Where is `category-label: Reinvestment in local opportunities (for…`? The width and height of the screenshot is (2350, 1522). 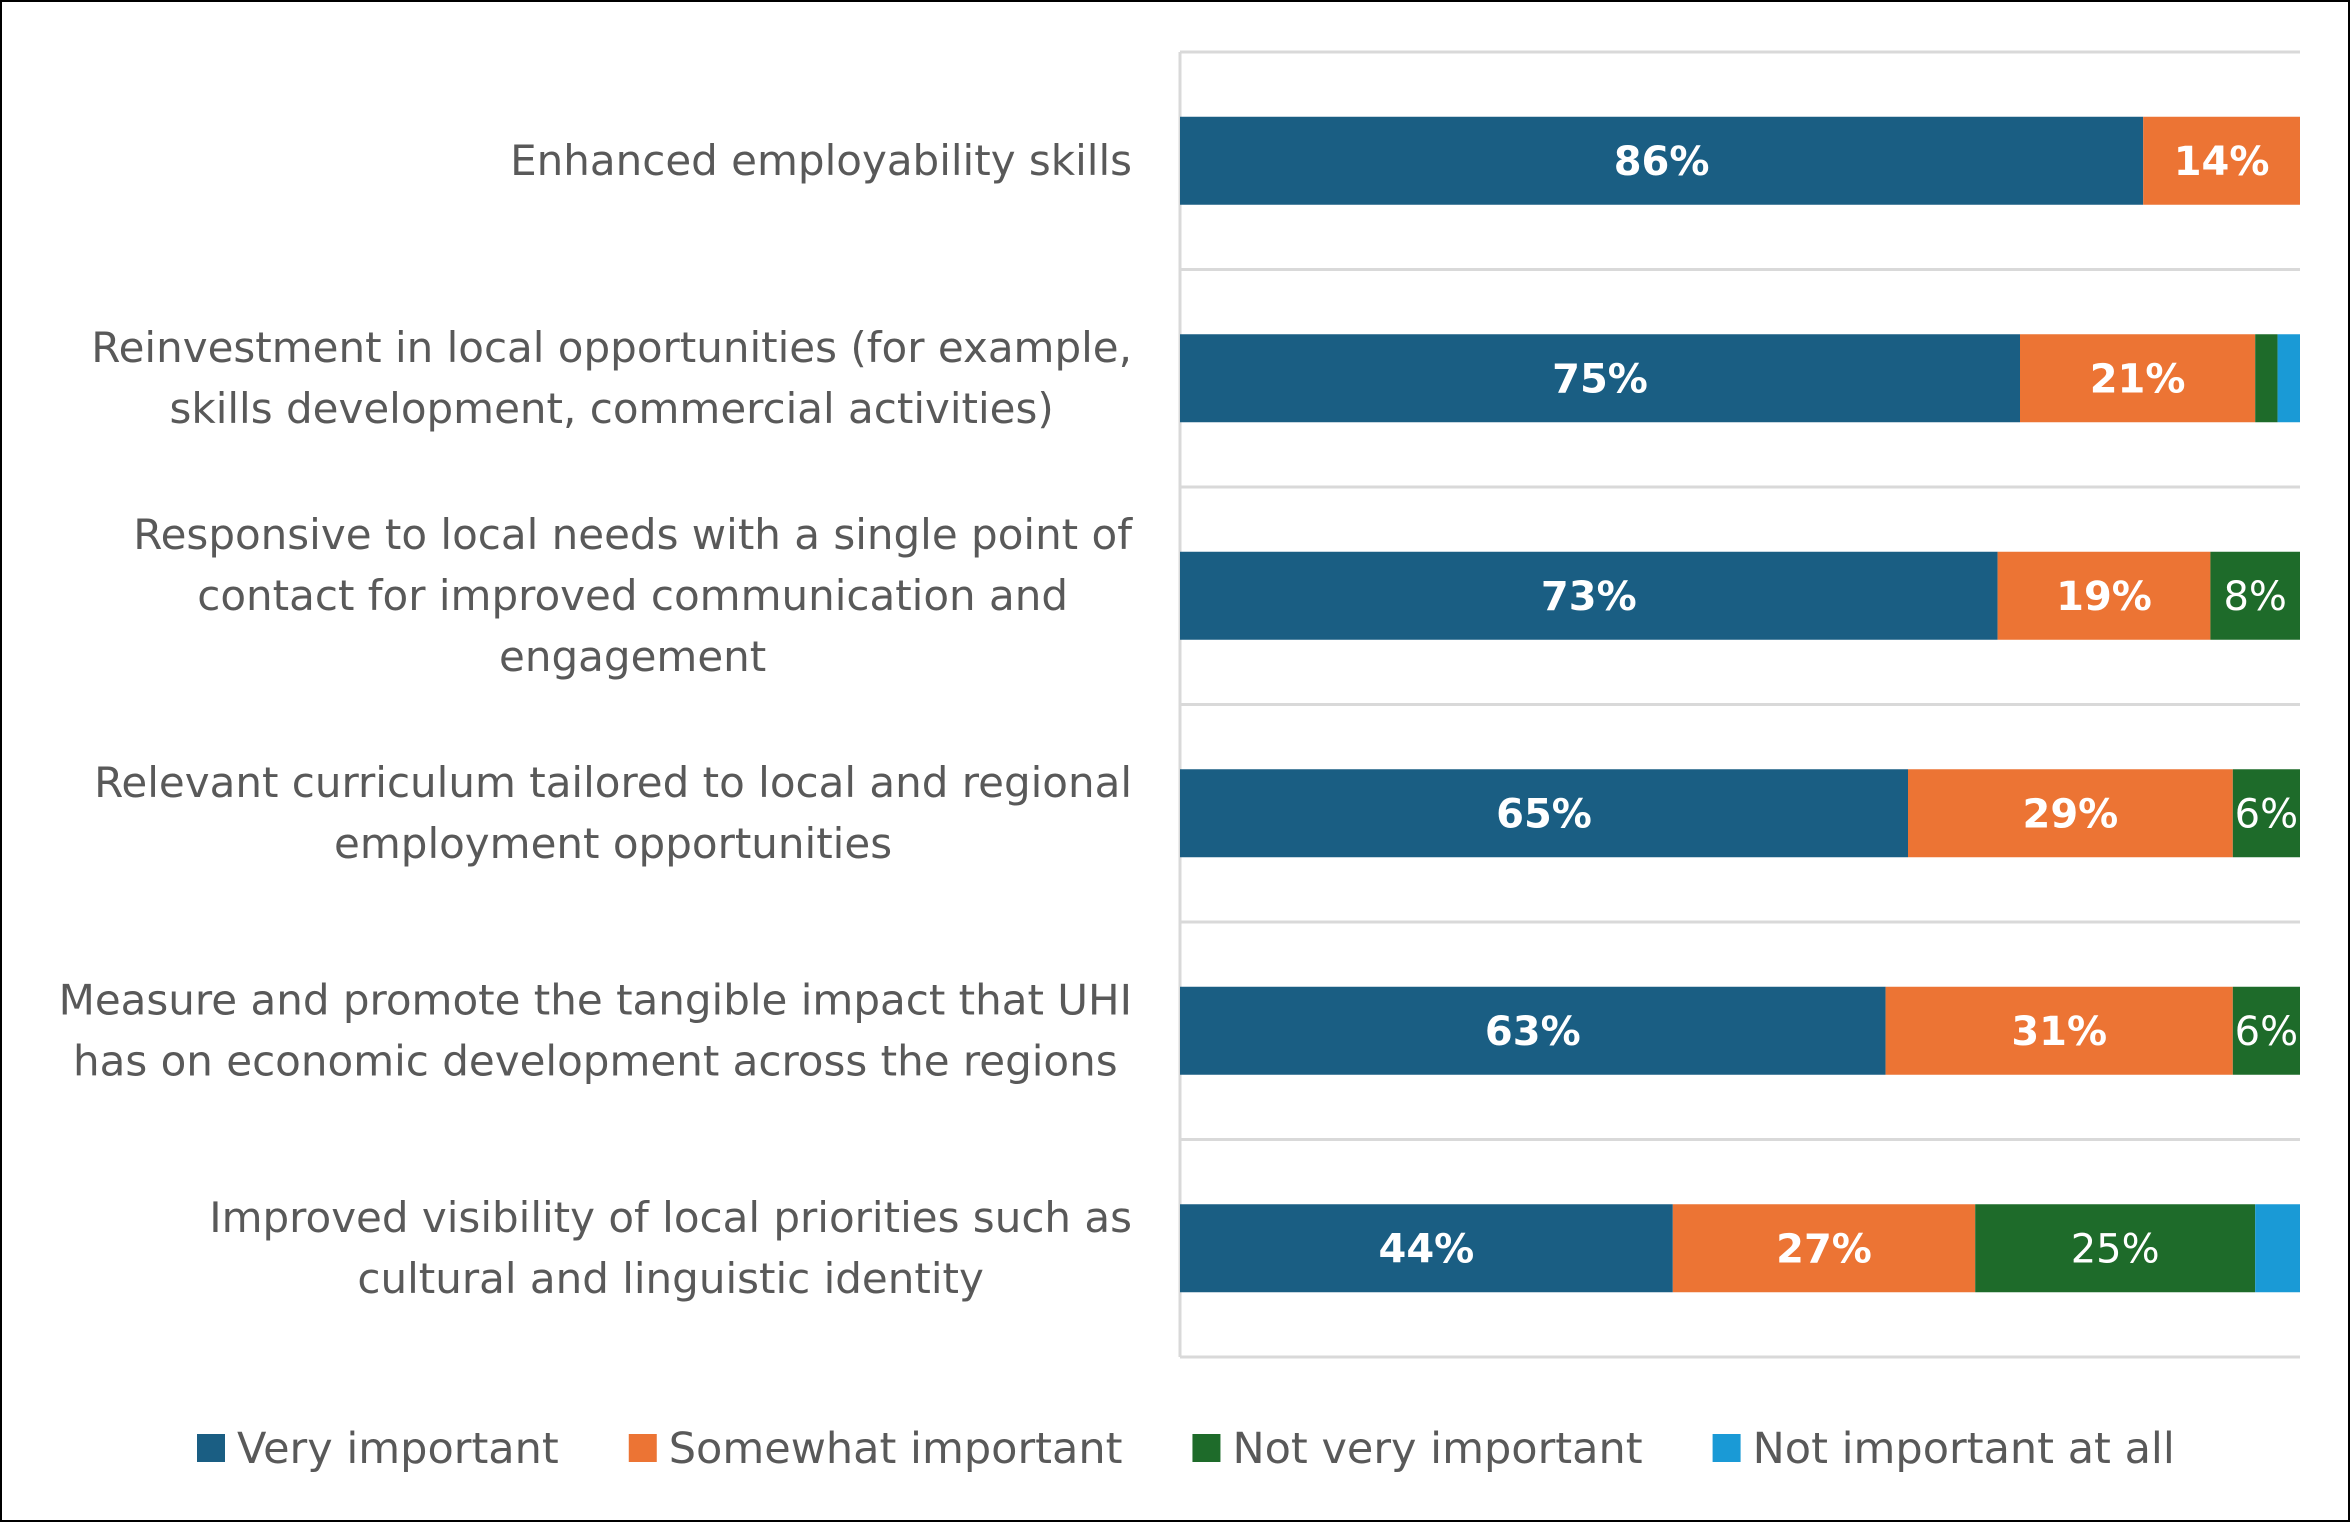 category-label: Reinvestment in local opportunities (for… is located at coordinates (611, 378).